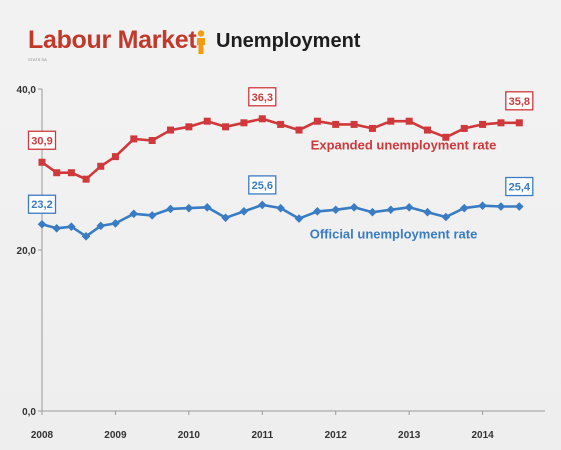 Image resolution: width=561 pixels, height=450 pixels. I want to click on data-callout-label: 35,8, so click(519, 102).